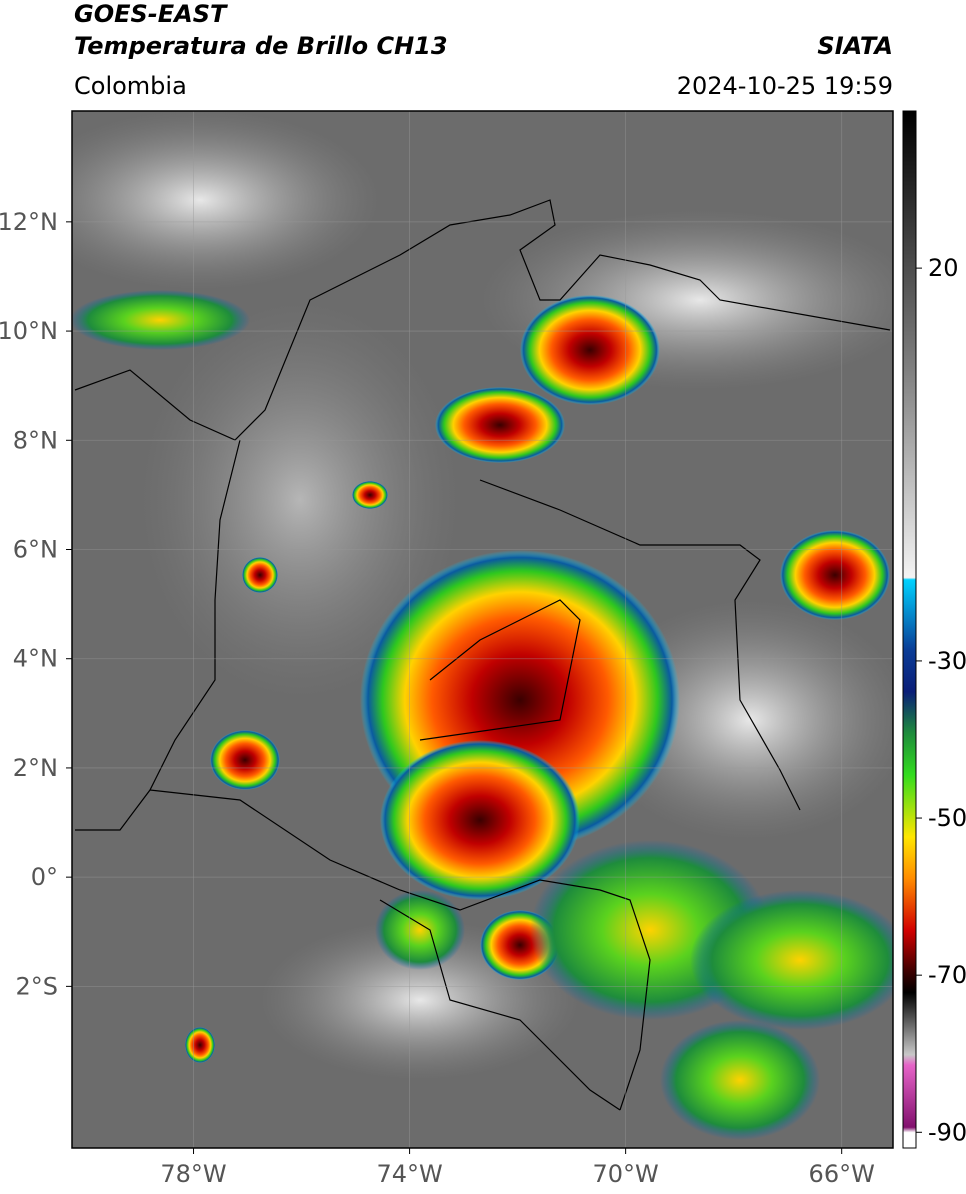 The height and width of the screenshot is (1194, 966). Describe the element at coordinates (909, 629) in the screenshot. I see `colorbar` at that location.